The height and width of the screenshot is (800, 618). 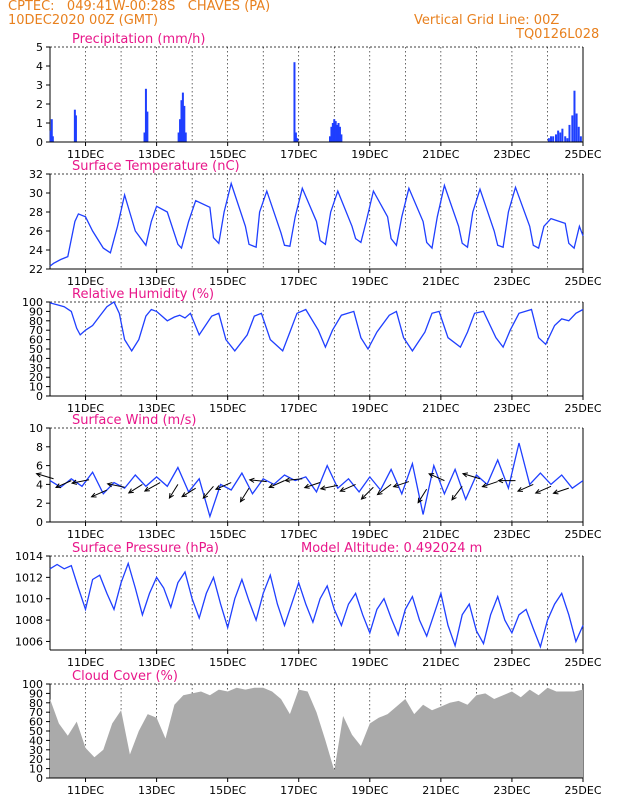 I want to click on cloud-y-tick-label: 50, so click(x=36, y=731).